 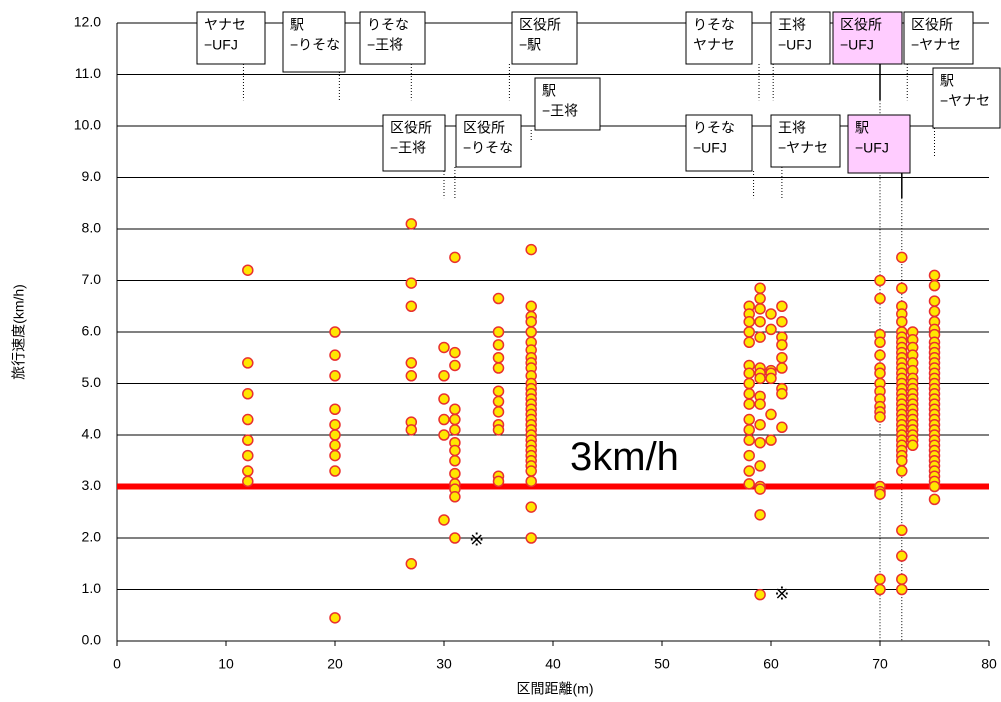 What do you see at coordinates (444, 664) in the screenshot?
I see `x-tick-label: 30` at bounding box center [444, 664].